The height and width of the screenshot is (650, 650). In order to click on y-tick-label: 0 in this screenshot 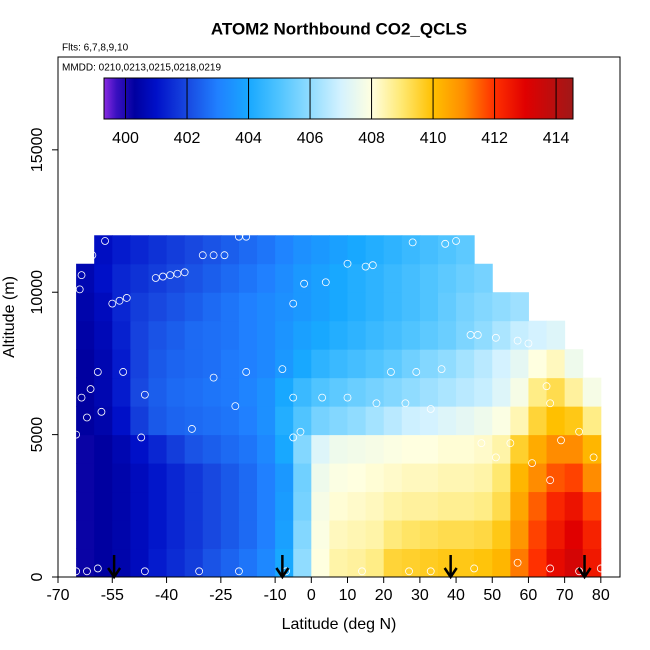, I will do `click(37, 576)`.